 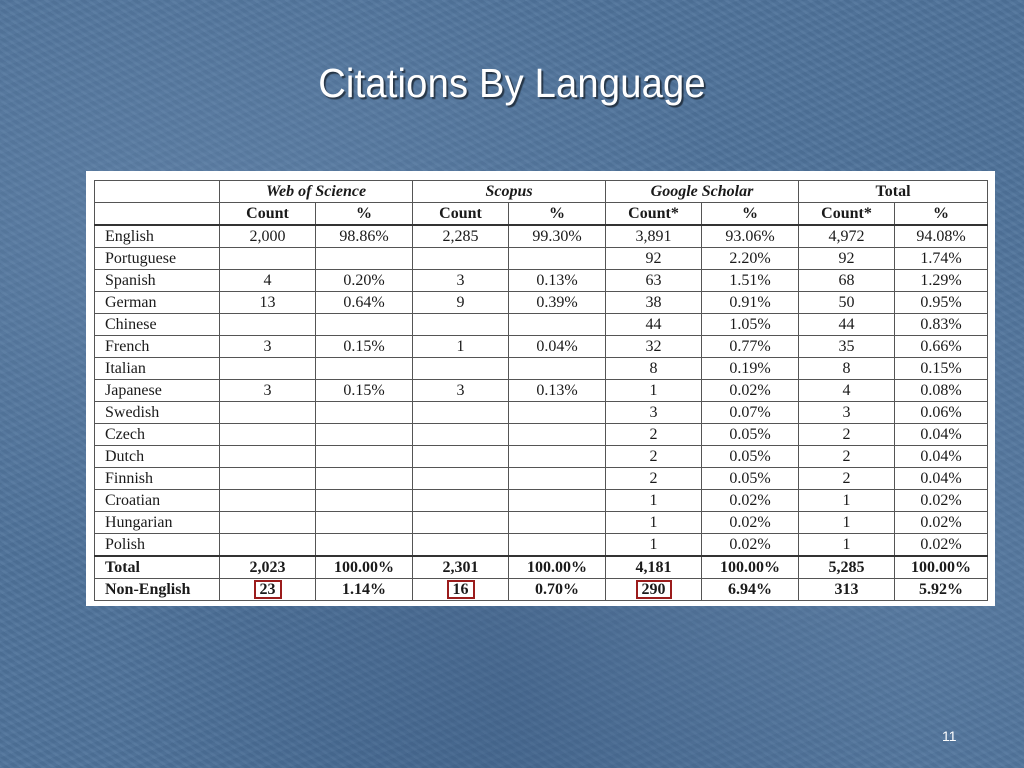 What do you see at coordinates (157, 302) in the screenshot?
I see `row-label: German` at bounding box center [157, 302].